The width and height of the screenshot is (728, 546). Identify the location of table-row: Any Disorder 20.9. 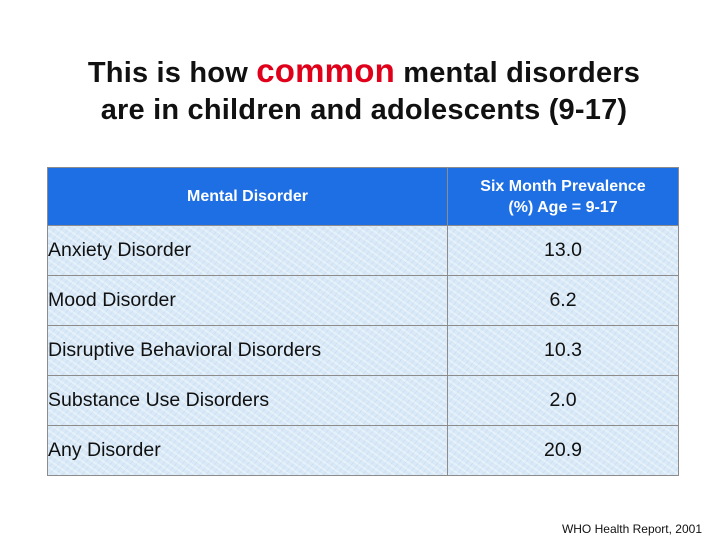
(363, 450).